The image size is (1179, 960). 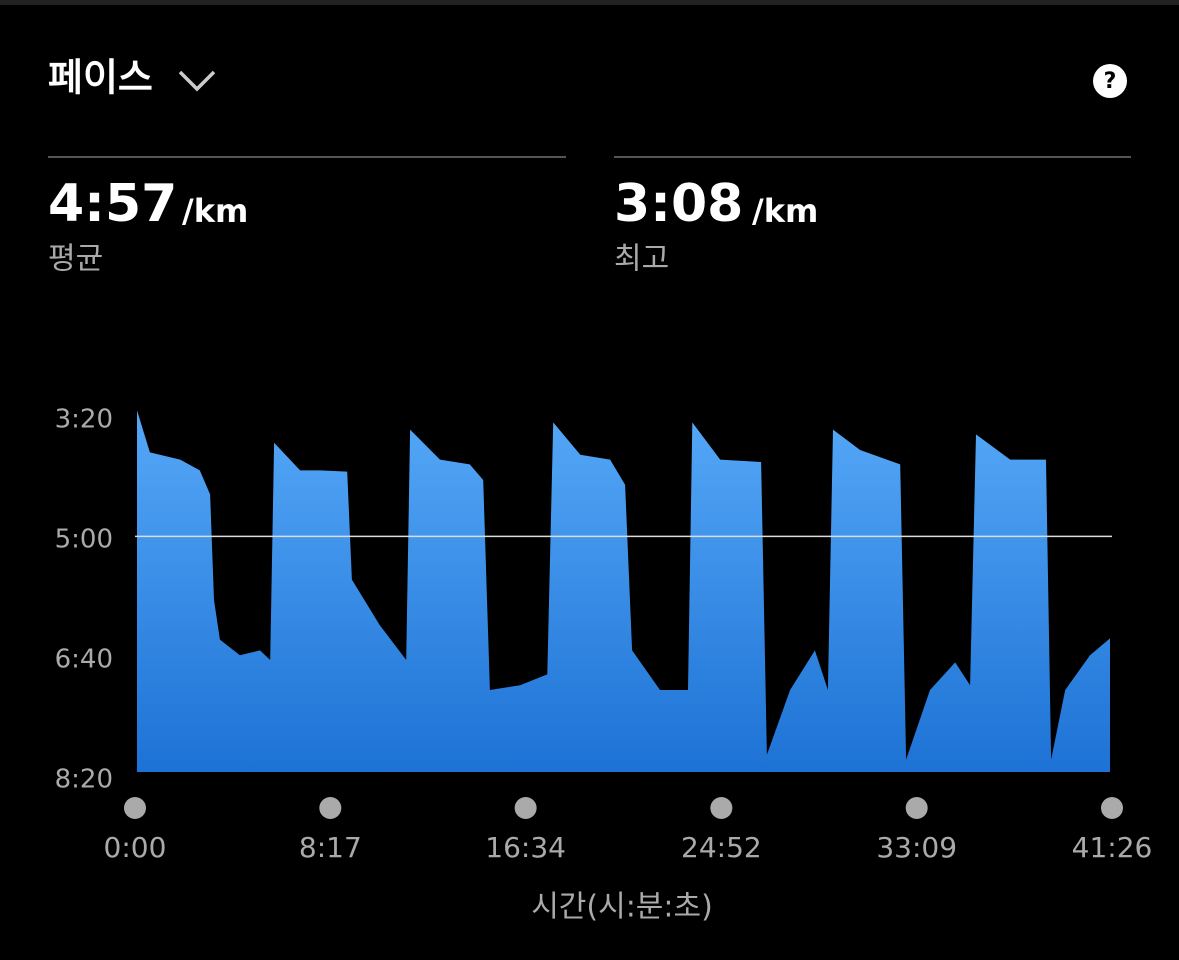 What do you see at coordinates (589, 2) in the screenshot?
I see `top-edge` at bounding box center [589, 2].